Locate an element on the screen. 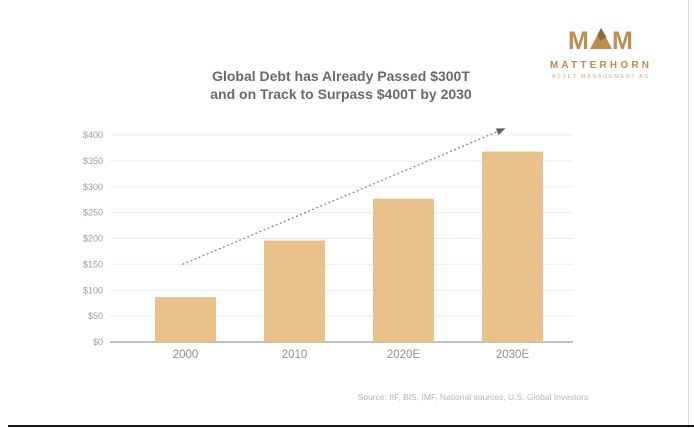 Image resolution: width=694 pixels, height=428 pixels. card-bottom-border is located at coordinates (351, 426).